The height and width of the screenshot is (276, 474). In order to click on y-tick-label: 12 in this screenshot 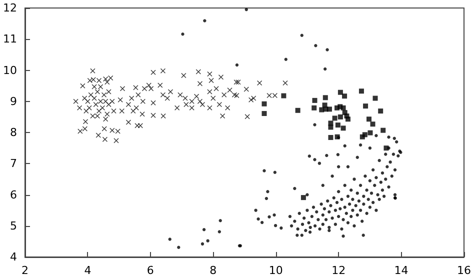, I will do `click(9, 8)`.